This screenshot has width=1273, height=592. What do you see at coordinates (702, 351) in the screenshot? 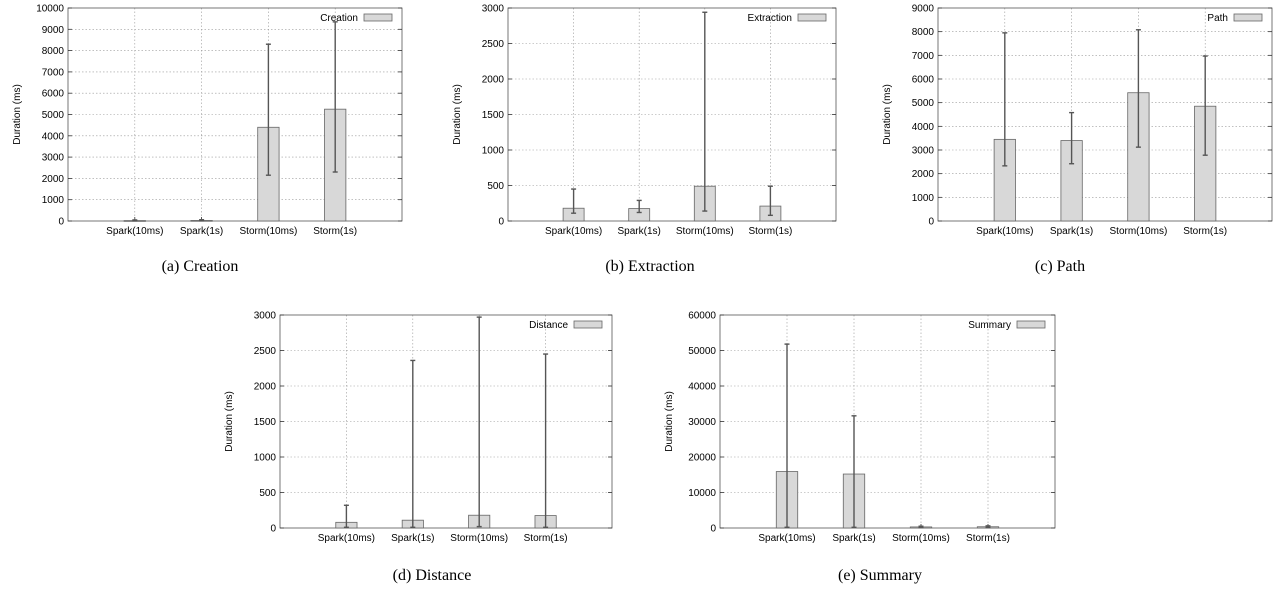
I see `y-tick-label: 50000` at bounding box center [702, 351].